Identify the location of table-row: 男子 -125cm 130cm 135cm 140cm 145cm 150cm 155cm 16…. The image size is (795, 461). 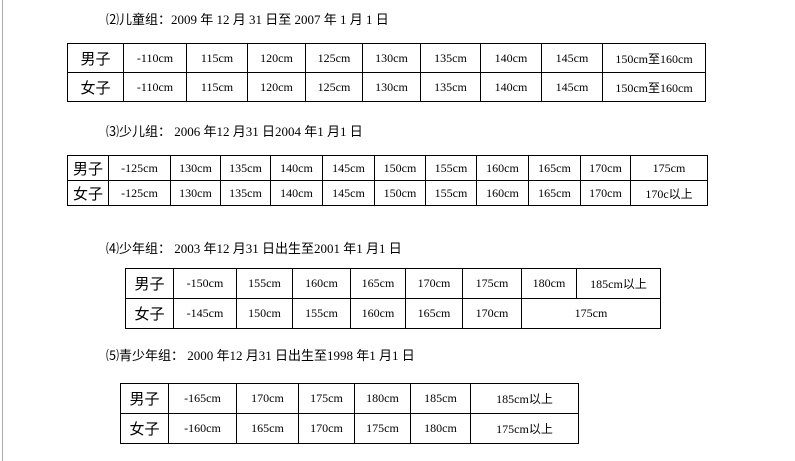
(387, 168).